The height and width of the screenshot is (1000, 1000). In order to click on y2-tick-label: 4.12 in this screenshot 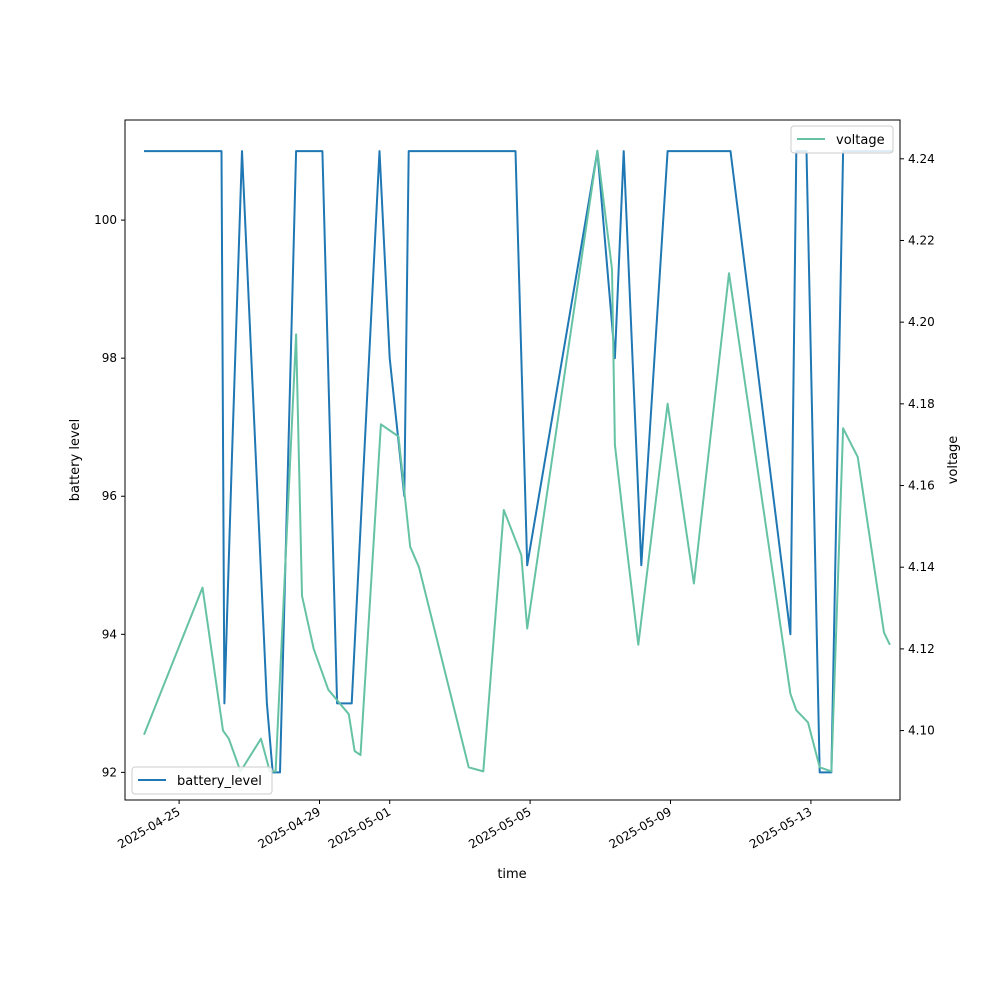, I will do `click(921, 649)`.